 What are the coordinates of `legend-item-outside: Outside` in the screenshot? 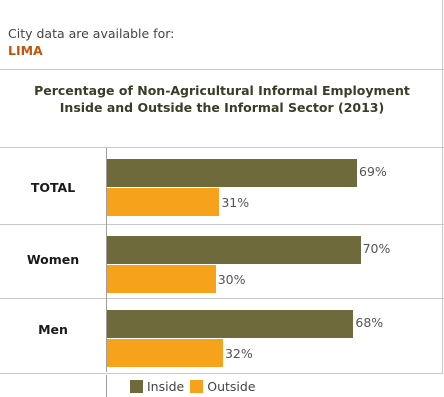 It's located at (223, 386).